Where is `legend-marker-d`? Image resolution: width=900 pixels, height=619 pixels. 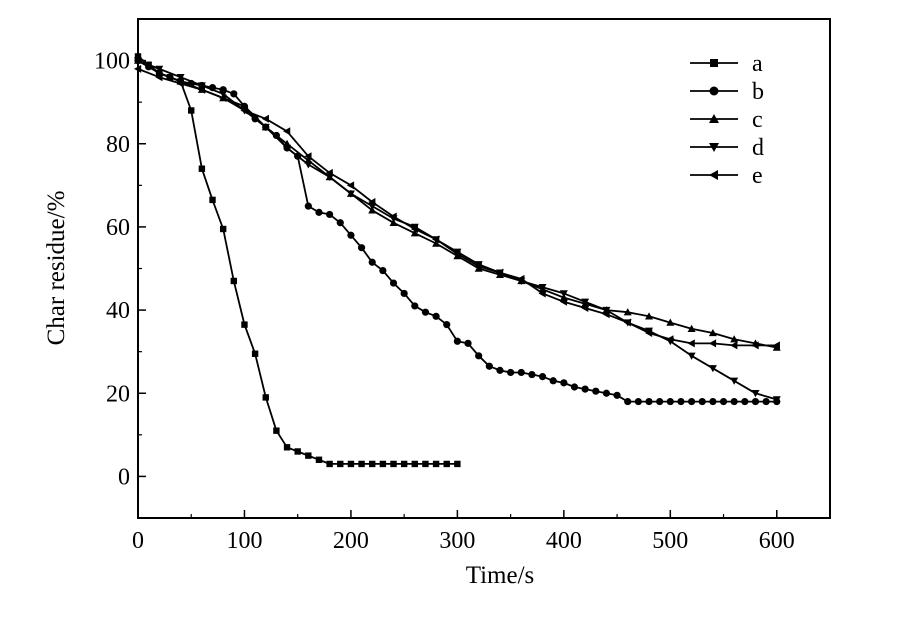
legend-marker-d is located at coordinates (714, 147).